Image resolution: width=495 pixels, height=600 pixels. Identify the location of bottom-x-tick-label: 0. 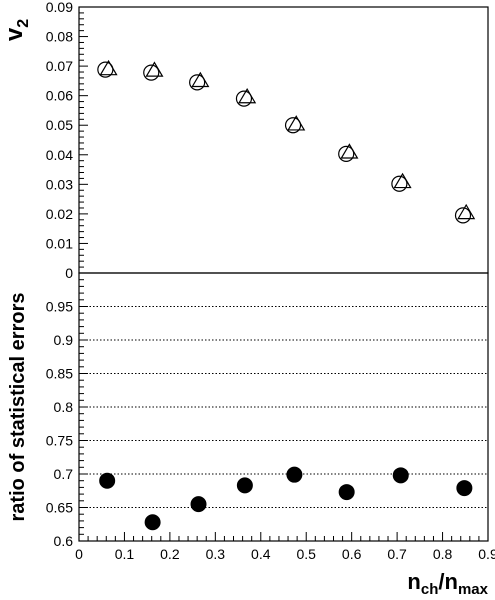
(79, 554).